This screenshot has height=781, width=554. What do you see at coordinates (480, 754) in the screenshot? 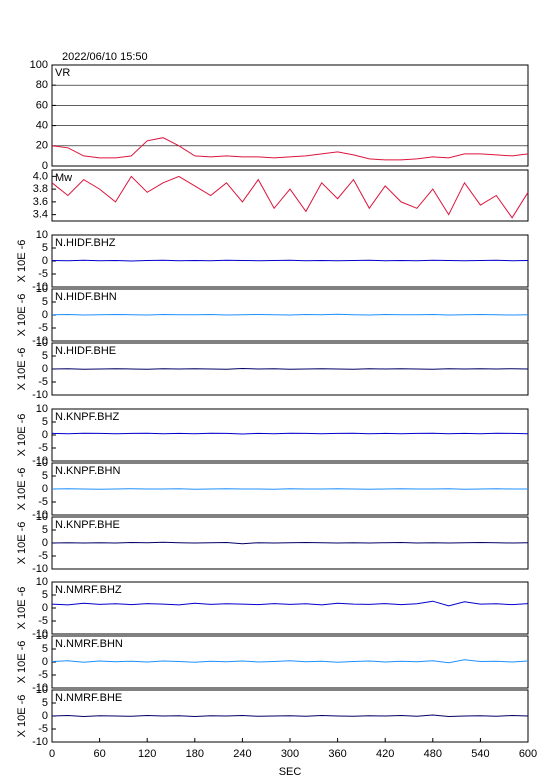
I see `x-tick-label: 540` at bounding box center [480, 754].